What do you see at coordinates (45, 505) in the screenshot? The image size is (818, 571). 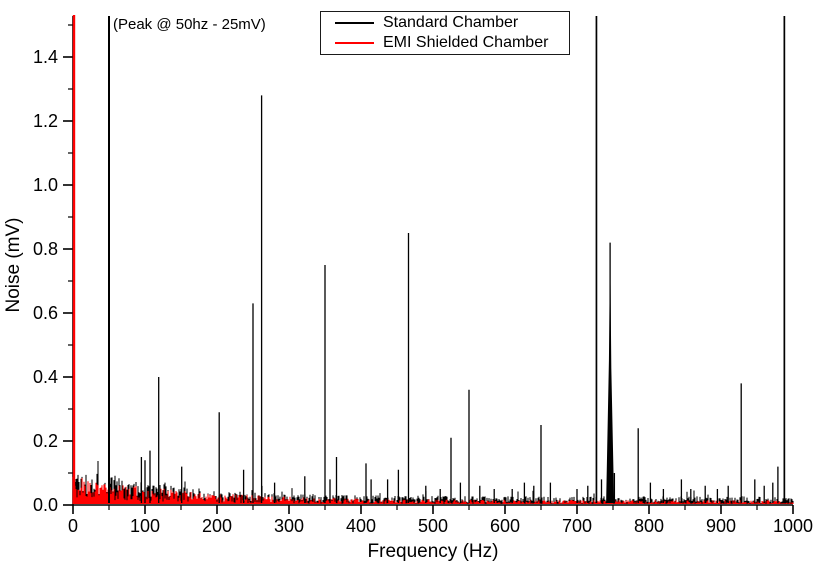 I see `y-tick-label: 0.0` at bounding box center [45, 505].